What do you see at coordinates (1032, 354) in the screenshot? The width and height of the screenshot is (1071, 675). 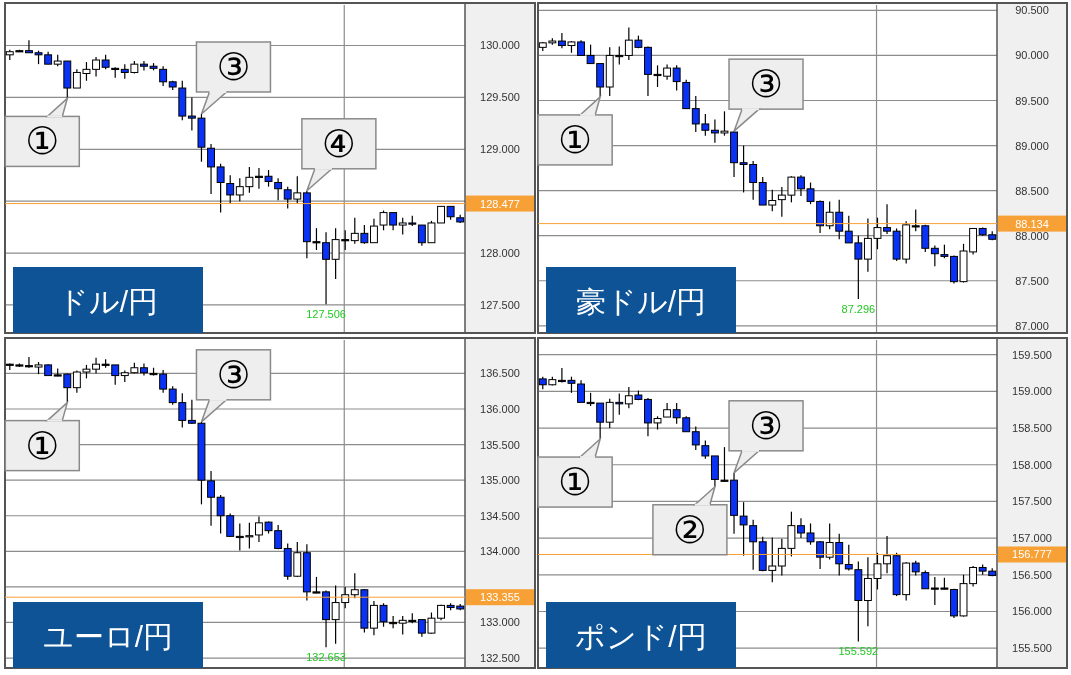 I see `y-tick-label: 159.500` at bounding box center [1032, 354].